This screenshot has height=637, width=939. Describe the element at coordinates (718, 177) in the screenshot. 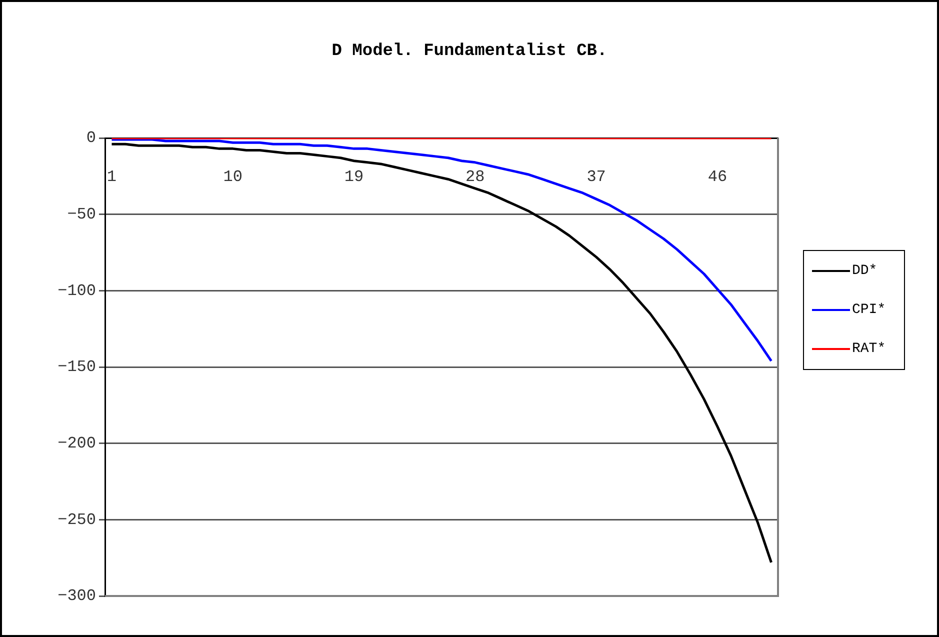

I see `x-tick-label: 46` at that location.